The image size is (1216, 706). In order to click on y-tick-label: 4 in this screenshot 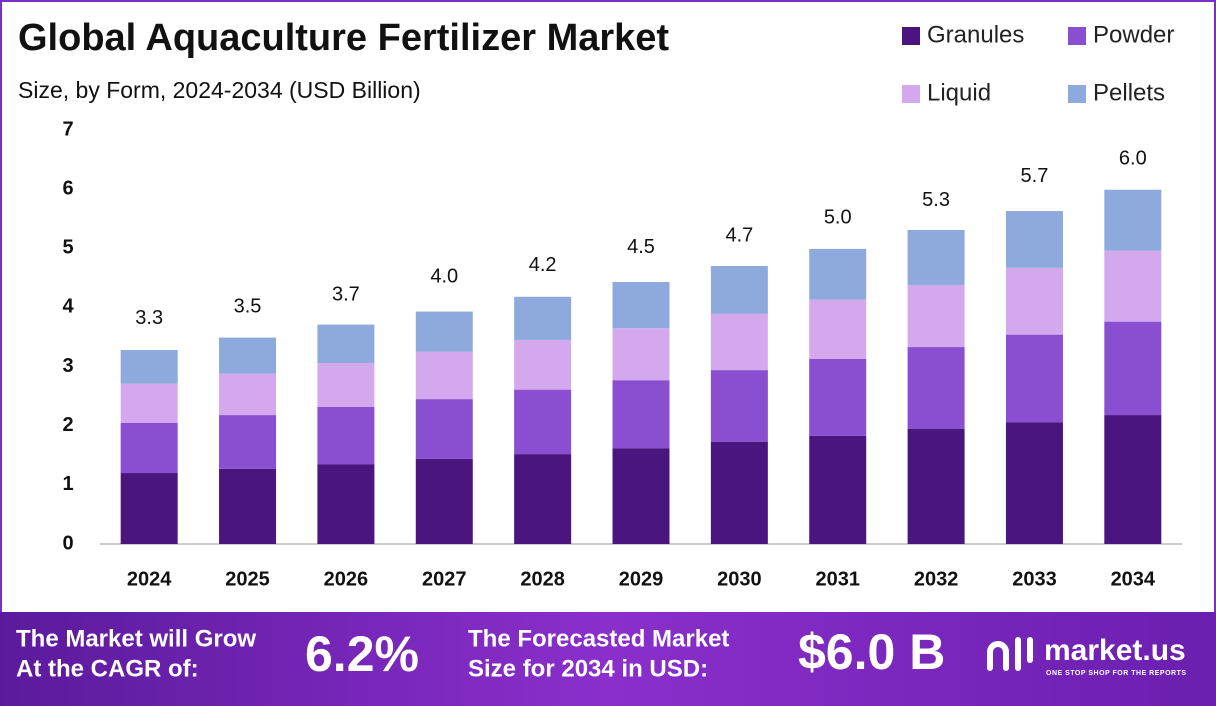, I will do `click(68, 307)`.